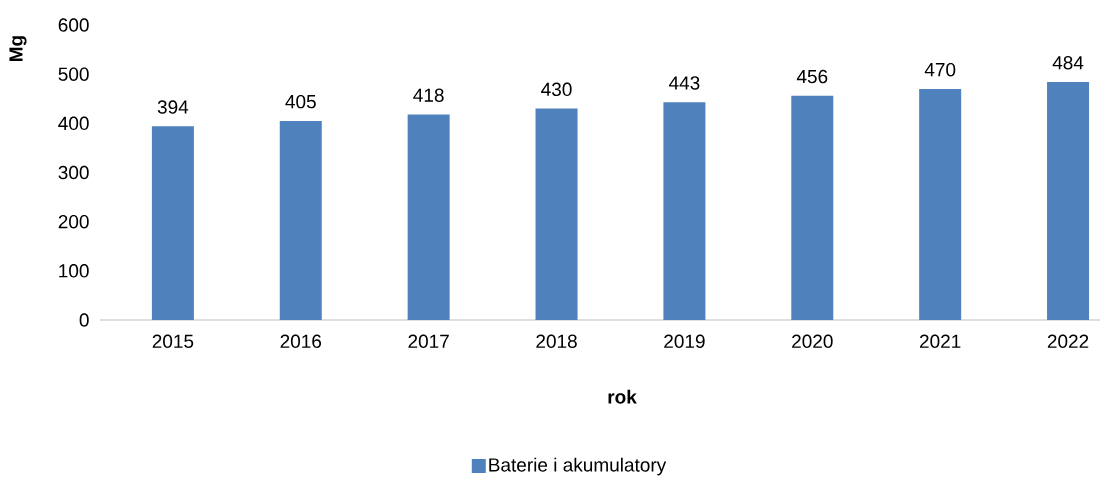 This screenshot has width=1105, height=479. What do you see at coordinates (301, 341) in the screenshot?
I see `x-tick-label: 2016` at bounding box center [301, 341].